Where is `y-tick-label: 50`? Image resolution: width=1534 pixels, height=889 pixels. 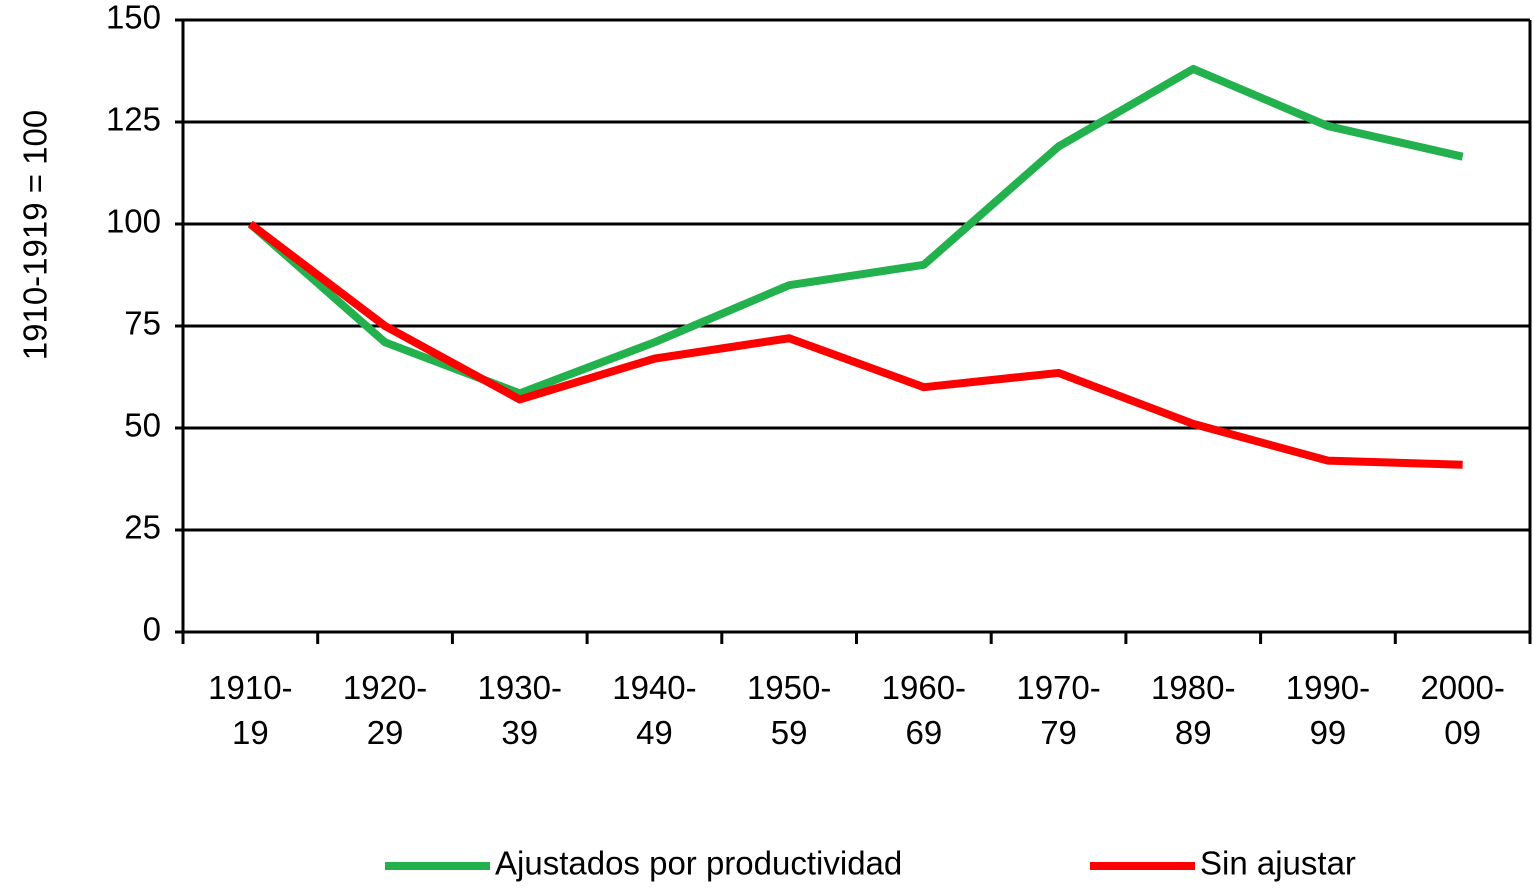 y-tick-label: 50 is located at coordinates (142, 425).